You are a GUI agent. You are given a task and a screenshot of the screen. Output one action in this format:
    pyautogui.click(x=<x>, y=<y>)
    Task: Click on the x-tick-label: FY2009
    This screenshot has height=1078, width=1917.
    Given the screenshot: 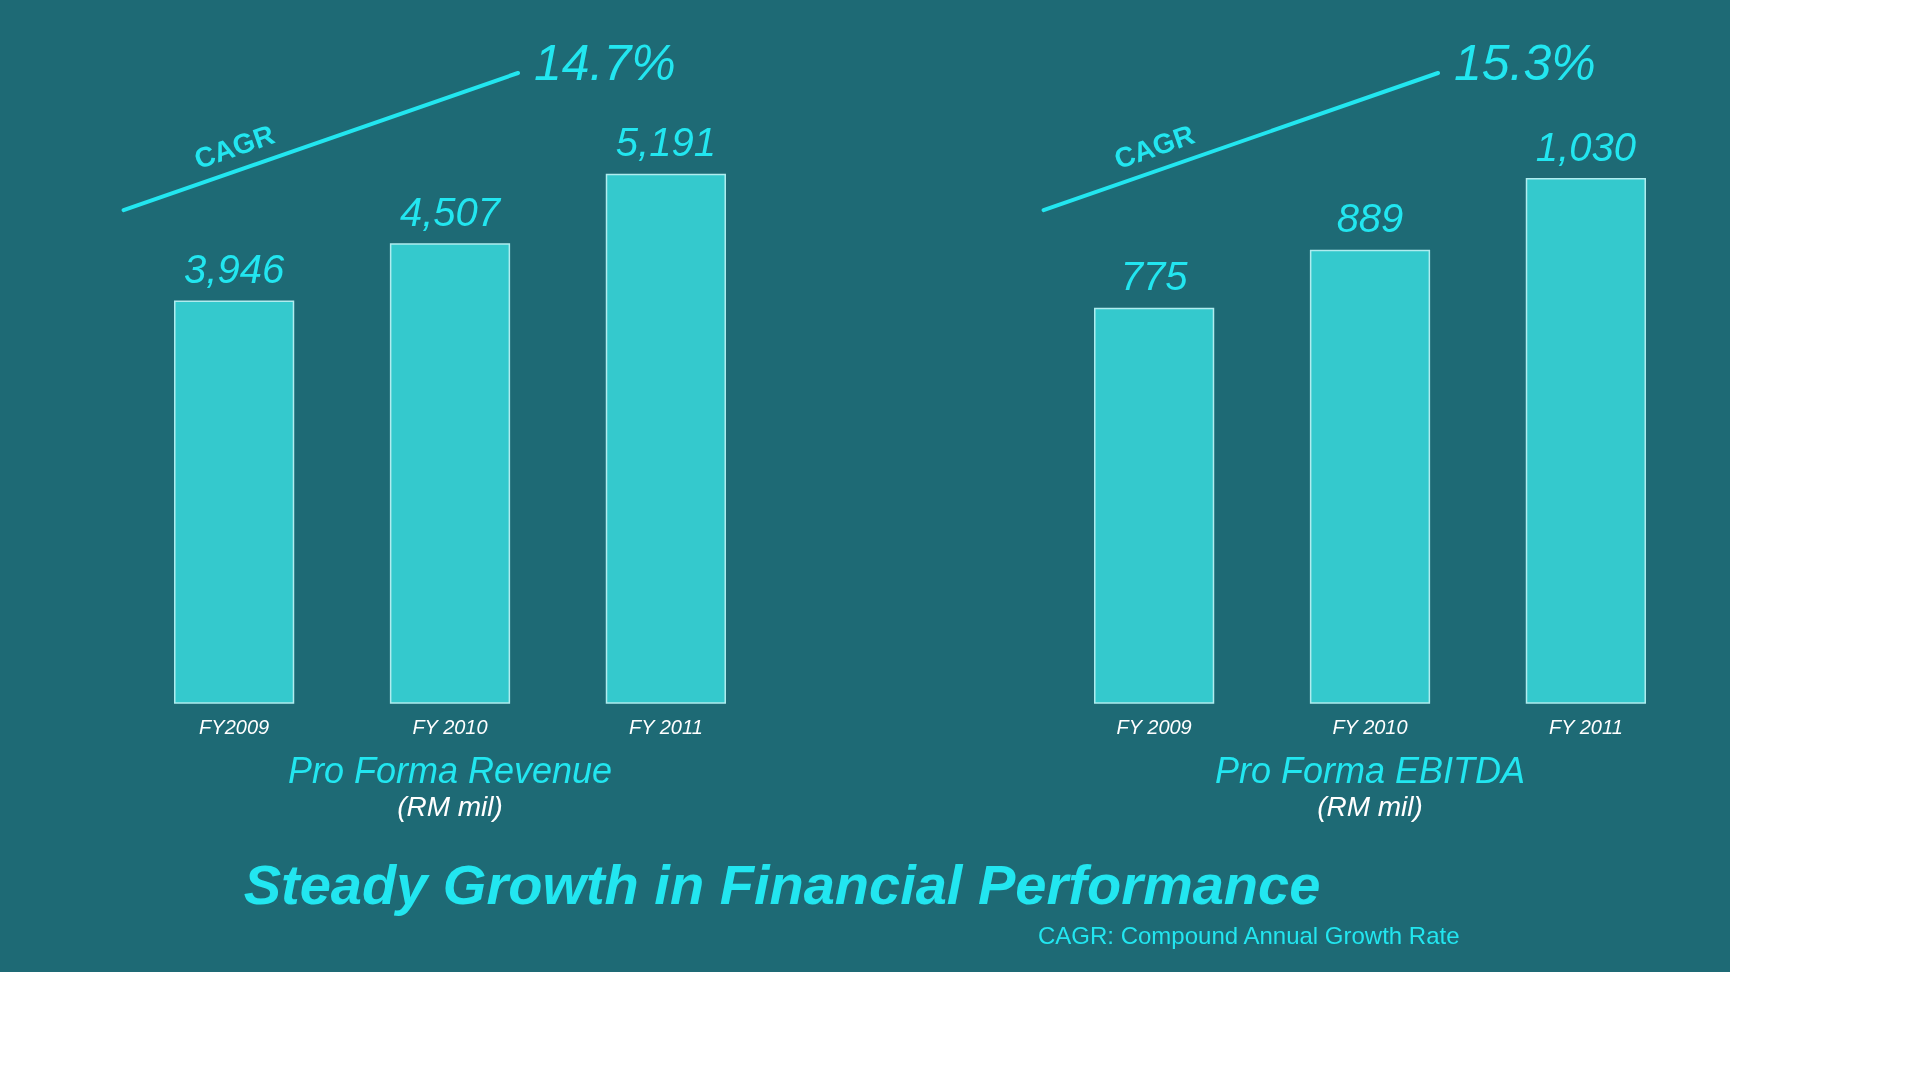 What is the action you would take?
    pyautogui.click(x=234, y=726)
    